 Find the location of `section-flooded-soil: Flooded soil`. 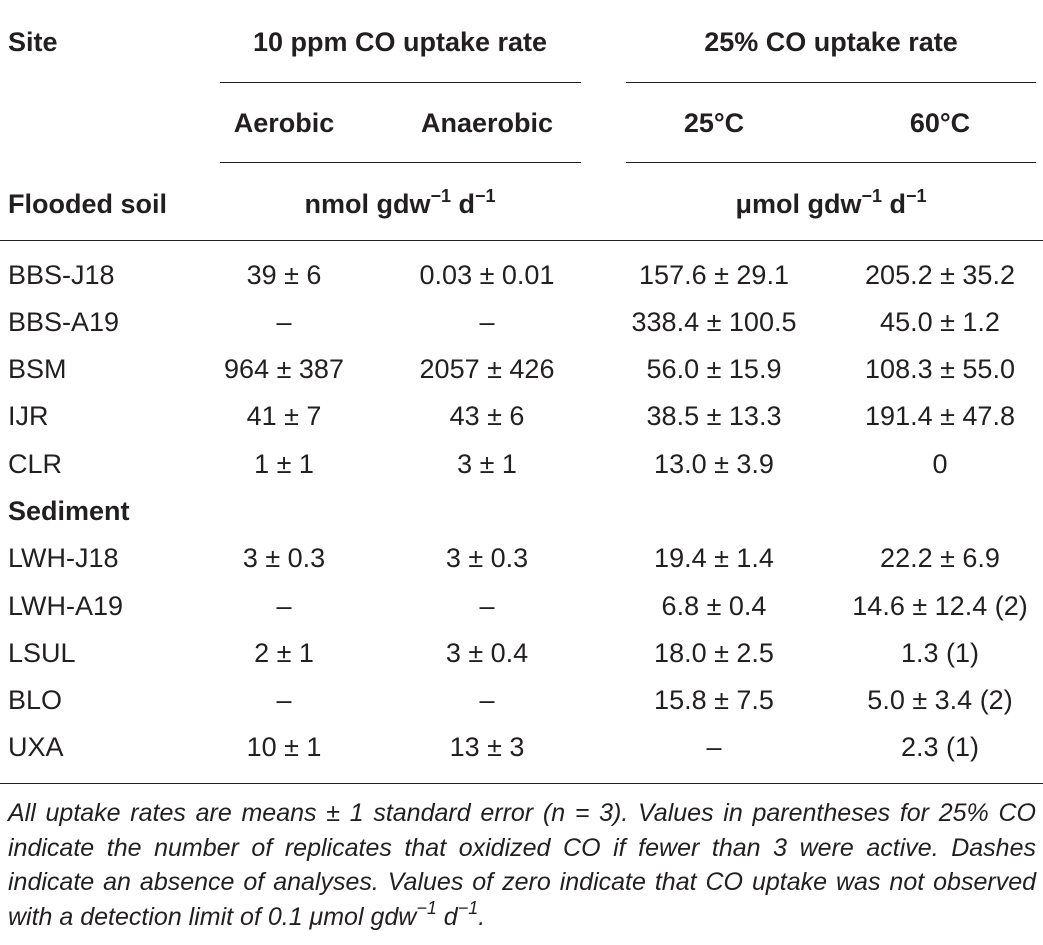

section-flooded-soil: Flooded soil is located at coordinates (87, 204).